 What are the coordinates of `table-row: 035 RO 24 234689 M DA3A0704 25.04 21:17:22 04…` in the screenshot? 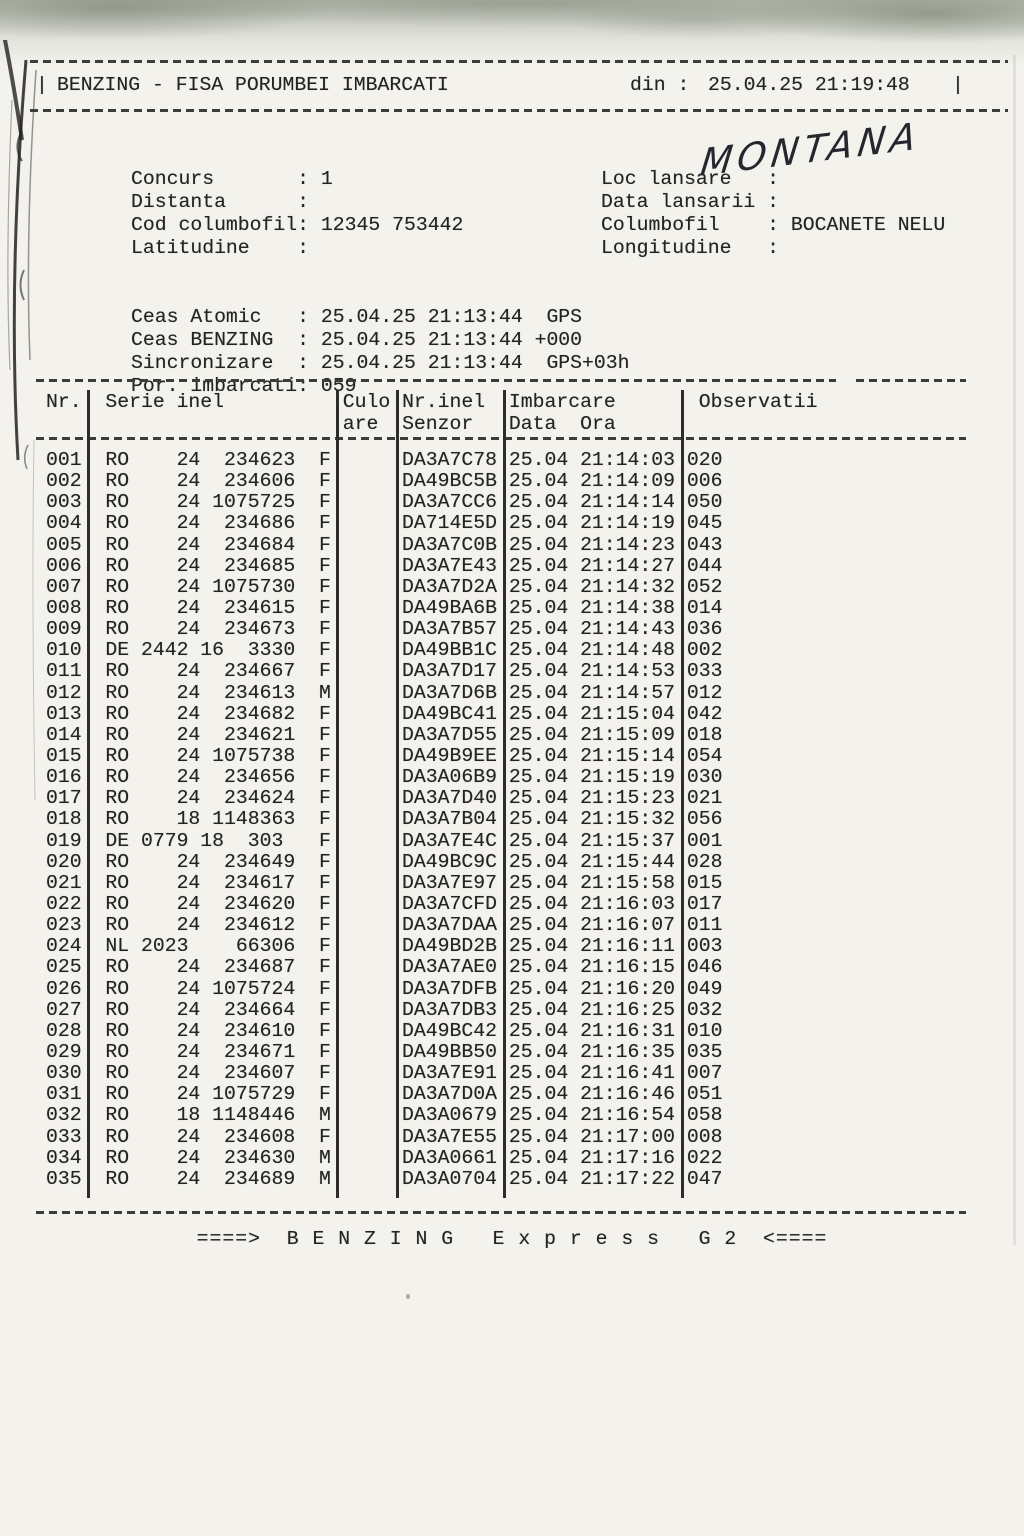 It's located at (384, 1178).